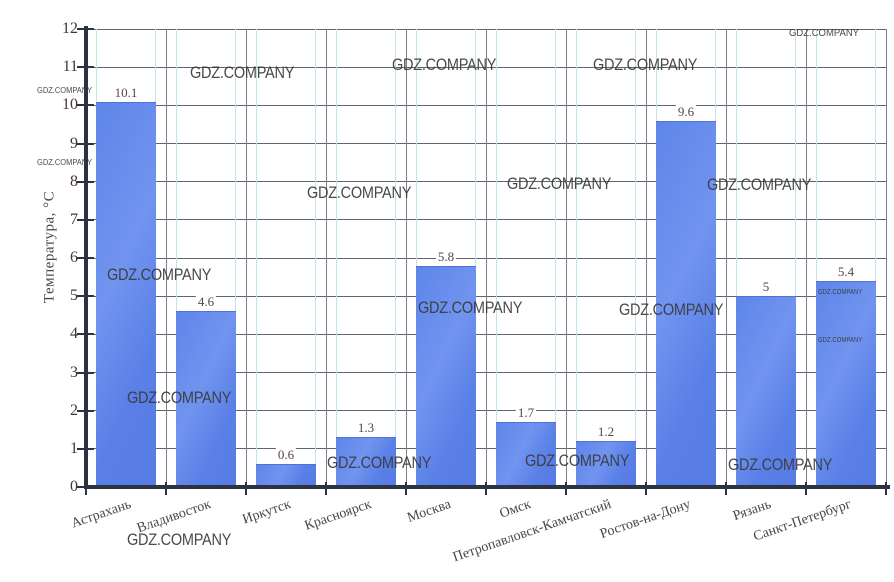  I want to click on y-tick-label: 3, so click(74, 372).